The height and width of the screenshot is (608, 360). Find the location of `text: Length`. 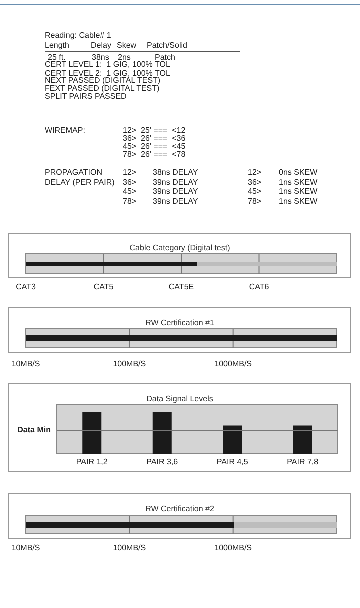

text: Length is located at coordinates (57, 46).